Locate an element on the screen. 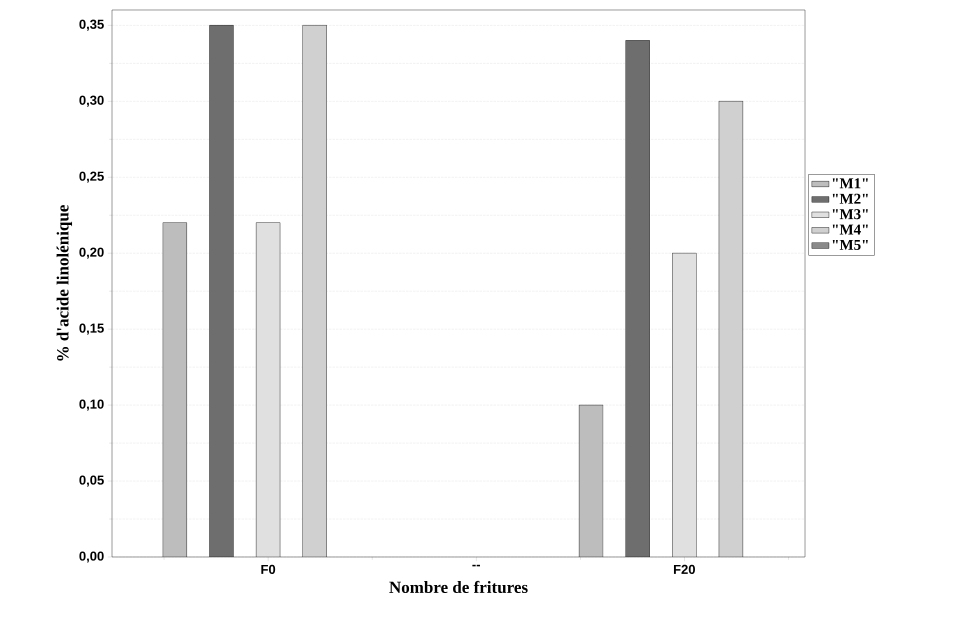 The width and height of the screenshot is (971, 638). y-tick-label: 0,15 is located at coordinates (91, 329).